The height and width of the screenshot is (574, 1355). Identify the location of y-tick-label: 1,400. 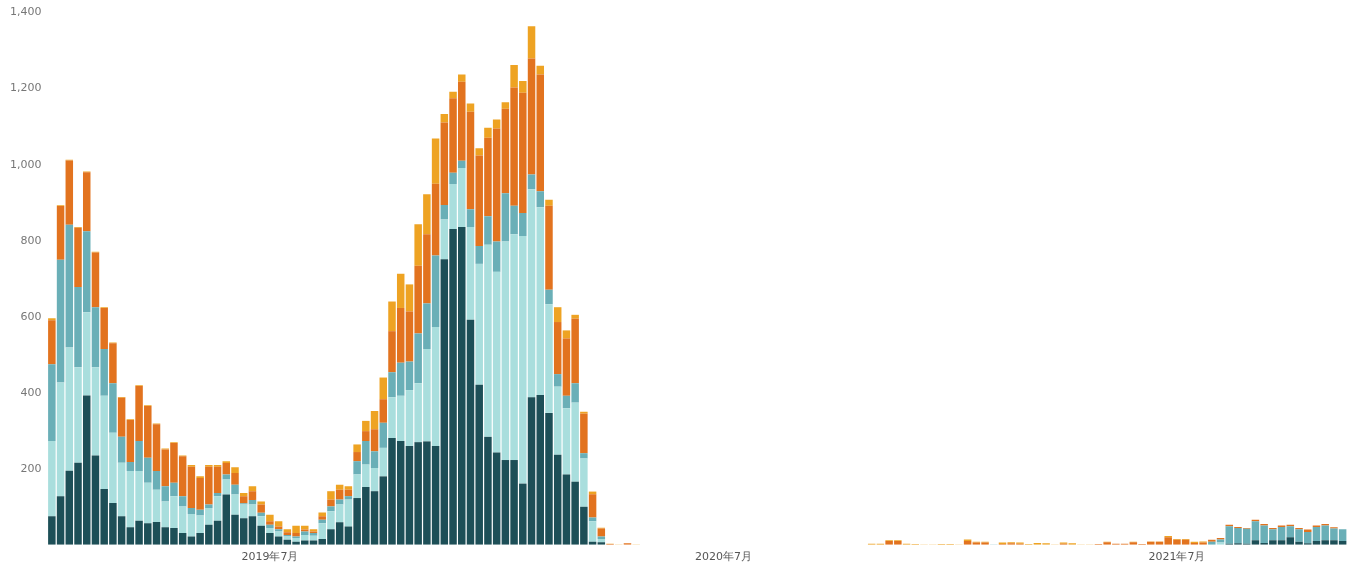
(25, 12).